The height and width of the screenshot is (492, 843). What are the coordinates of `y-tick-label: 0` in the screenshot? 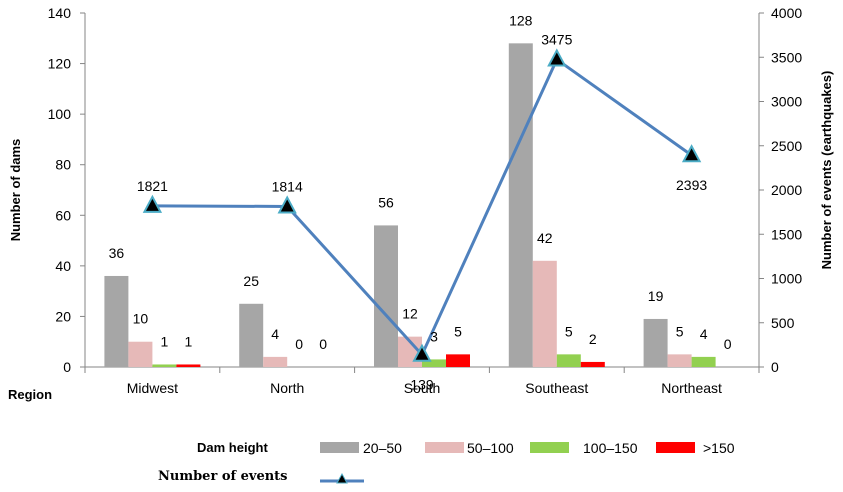 It's located at (67, 367).